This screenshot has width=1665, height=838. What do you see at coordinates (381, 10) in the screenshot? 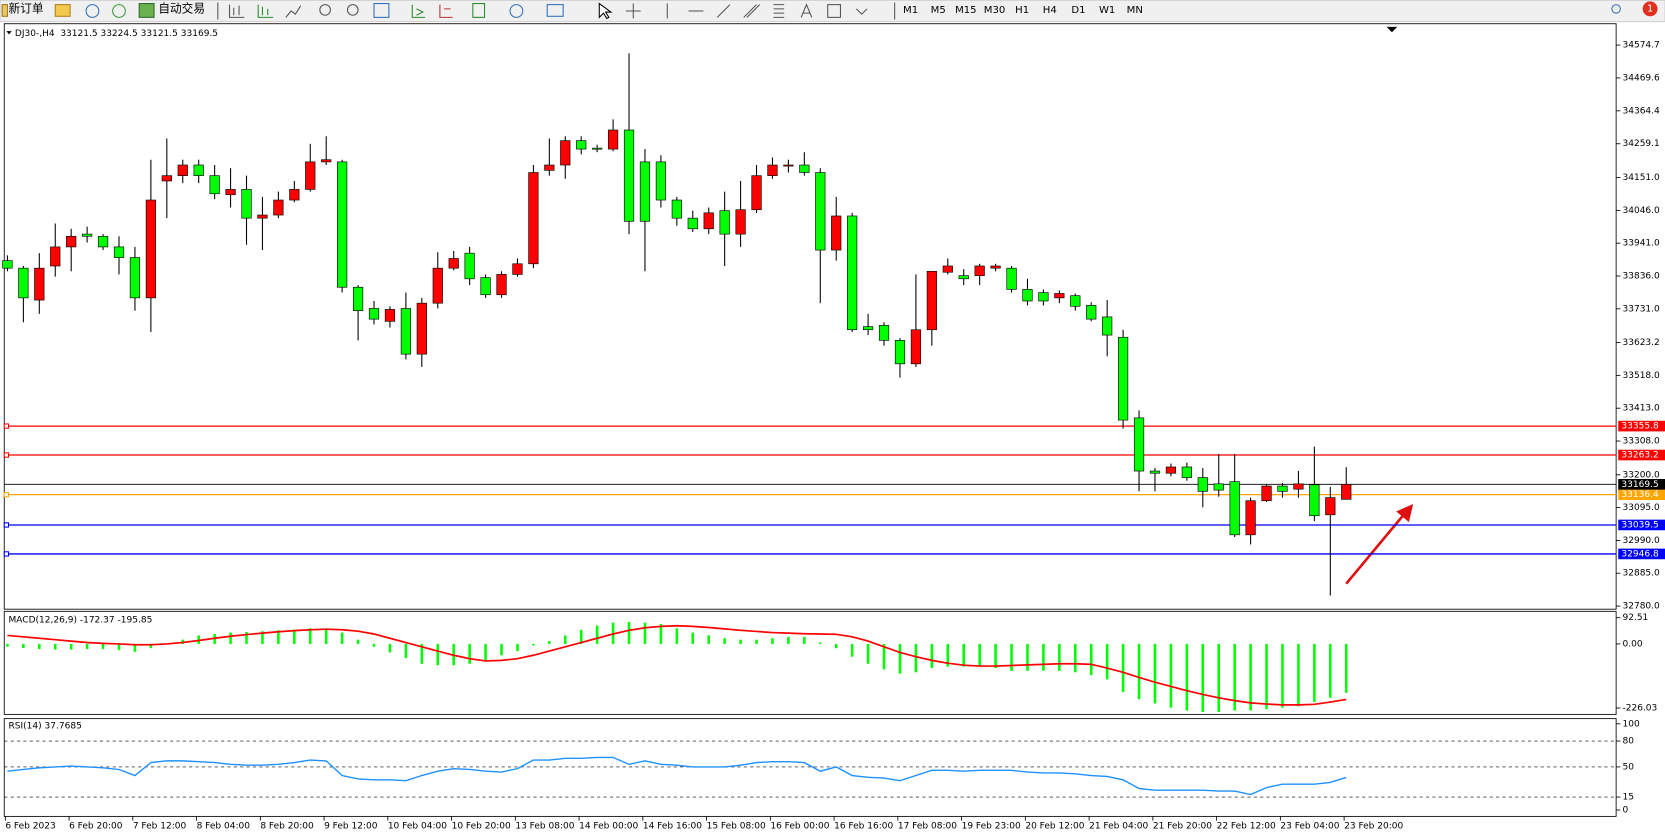
I see `tile-icon` at bounding box center [381, 10].